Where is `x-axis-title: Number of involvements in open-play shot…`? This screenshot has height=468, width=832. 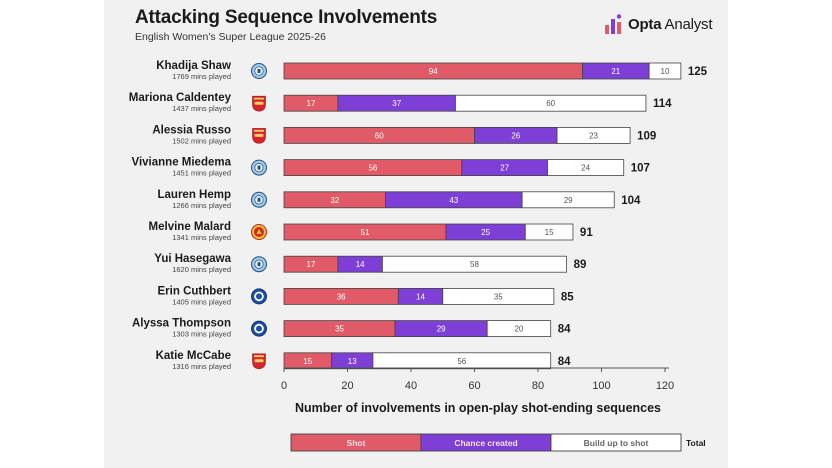 x-axis-title: Number of involvements in open-play shot… is located at coordinates (478, 408).